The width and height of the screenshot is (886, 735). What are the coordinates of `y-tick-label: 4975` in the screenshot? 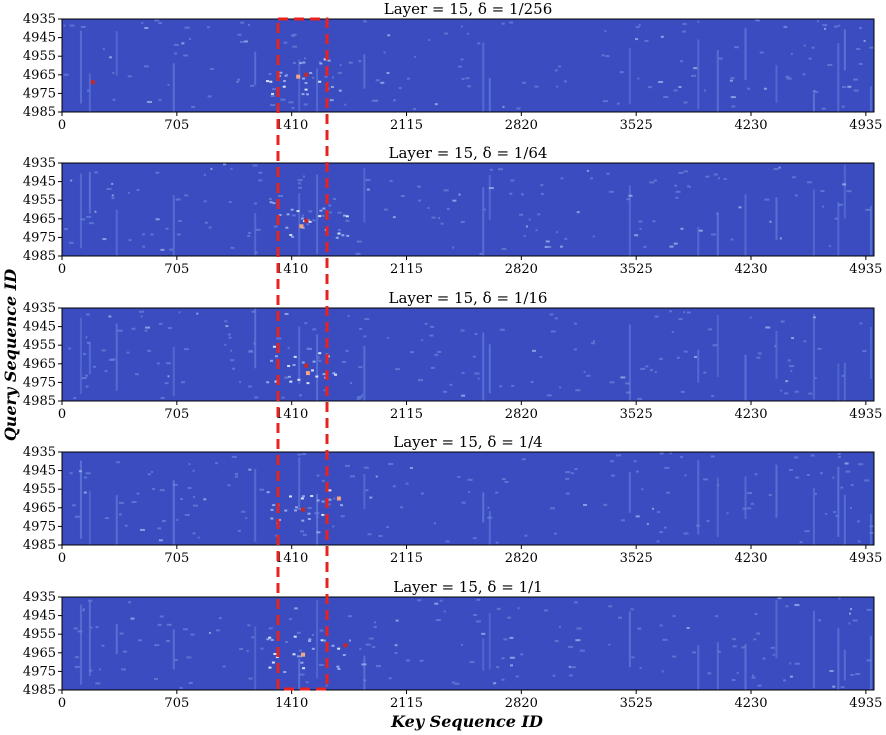 It's located at (39, 671).